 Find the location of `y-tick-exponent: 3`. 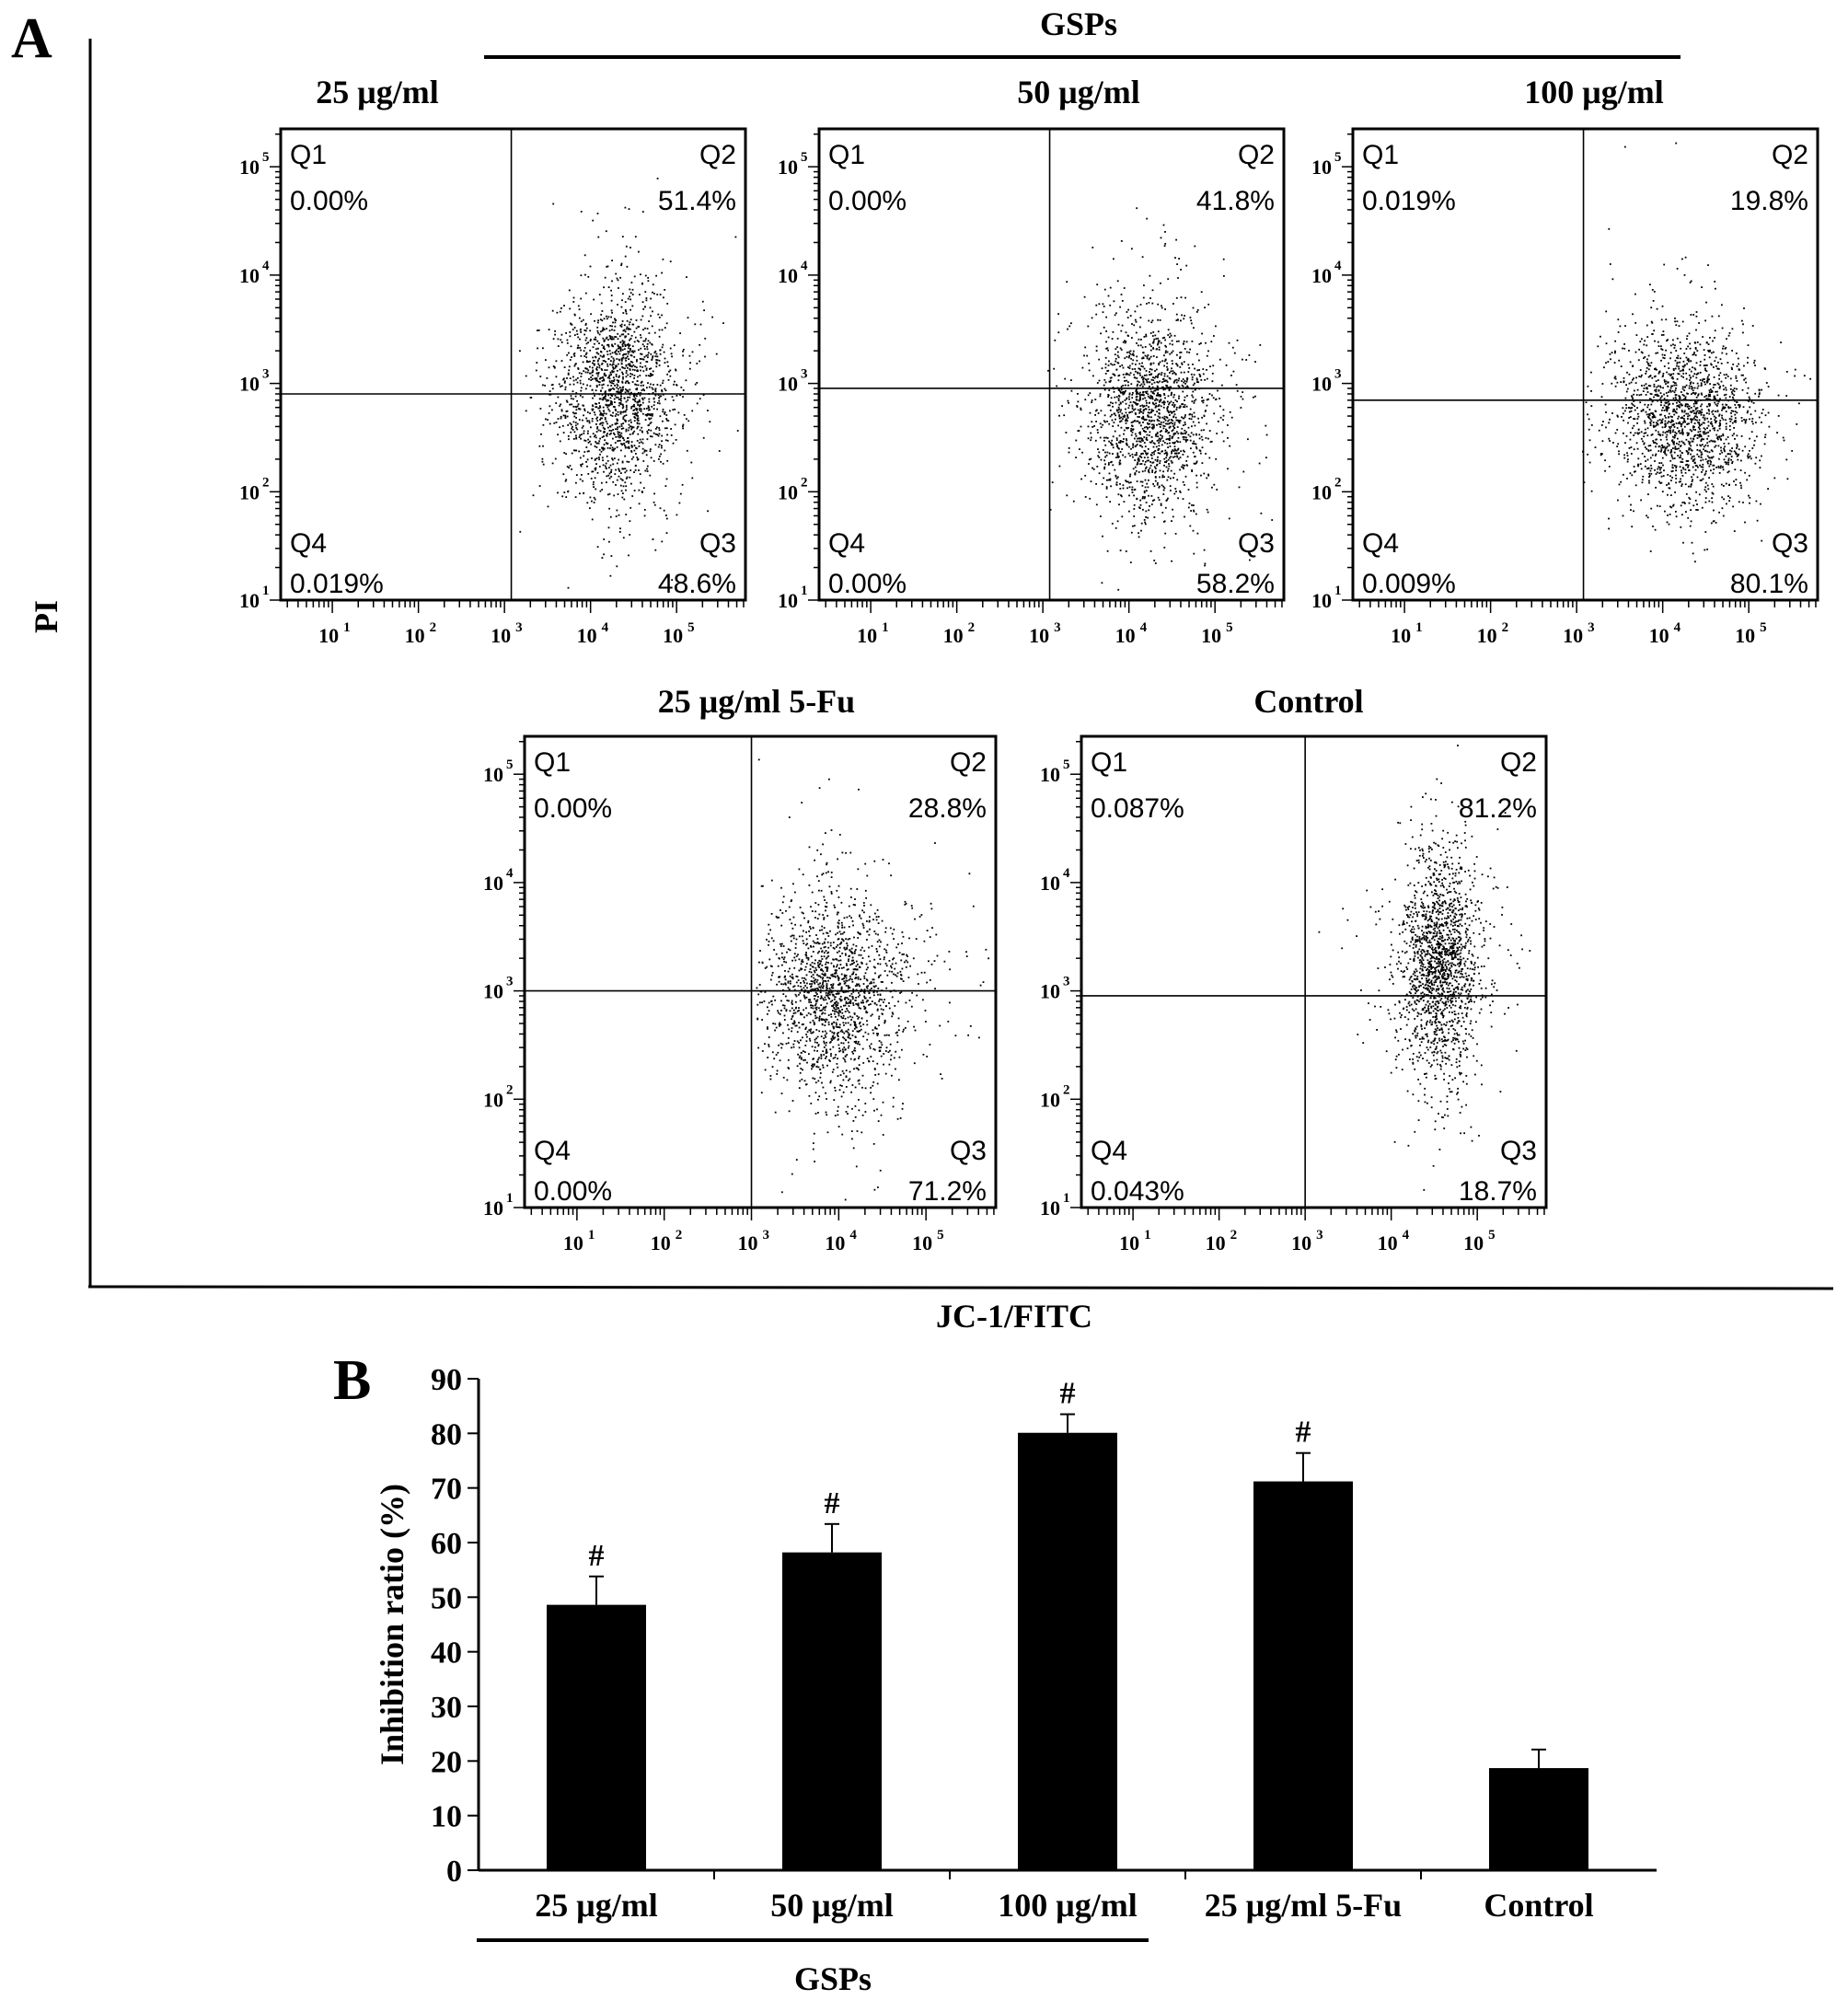

y-tick-exponent: 3 is located at coordinates (804, 374).